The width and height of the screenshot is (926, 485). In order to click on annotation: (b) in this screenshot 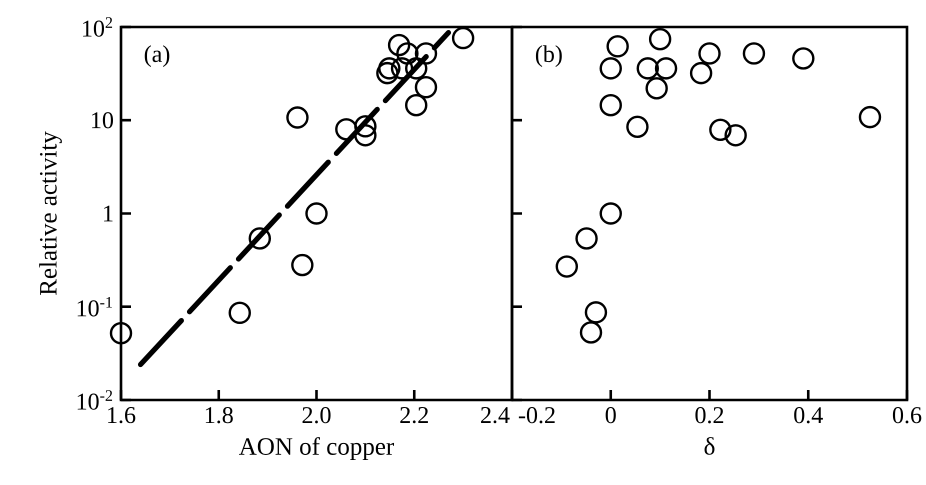, I will do `click(549, 56)`.